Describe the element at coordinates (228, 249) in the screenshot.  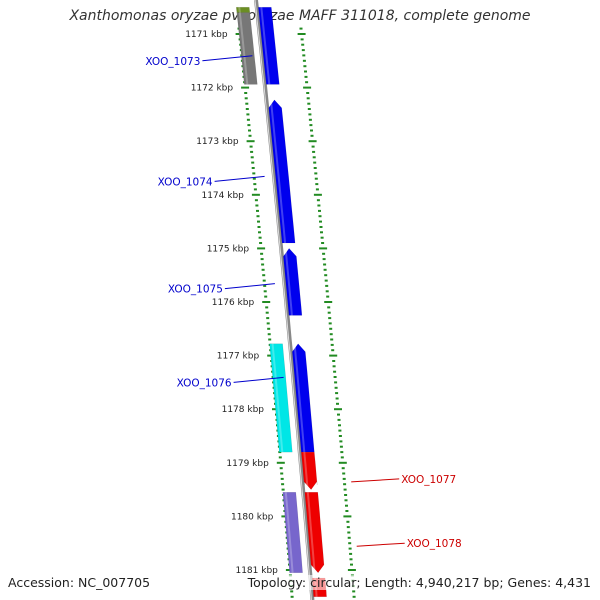
I see `kbp-tick-label: 1175 kbp` at that location.